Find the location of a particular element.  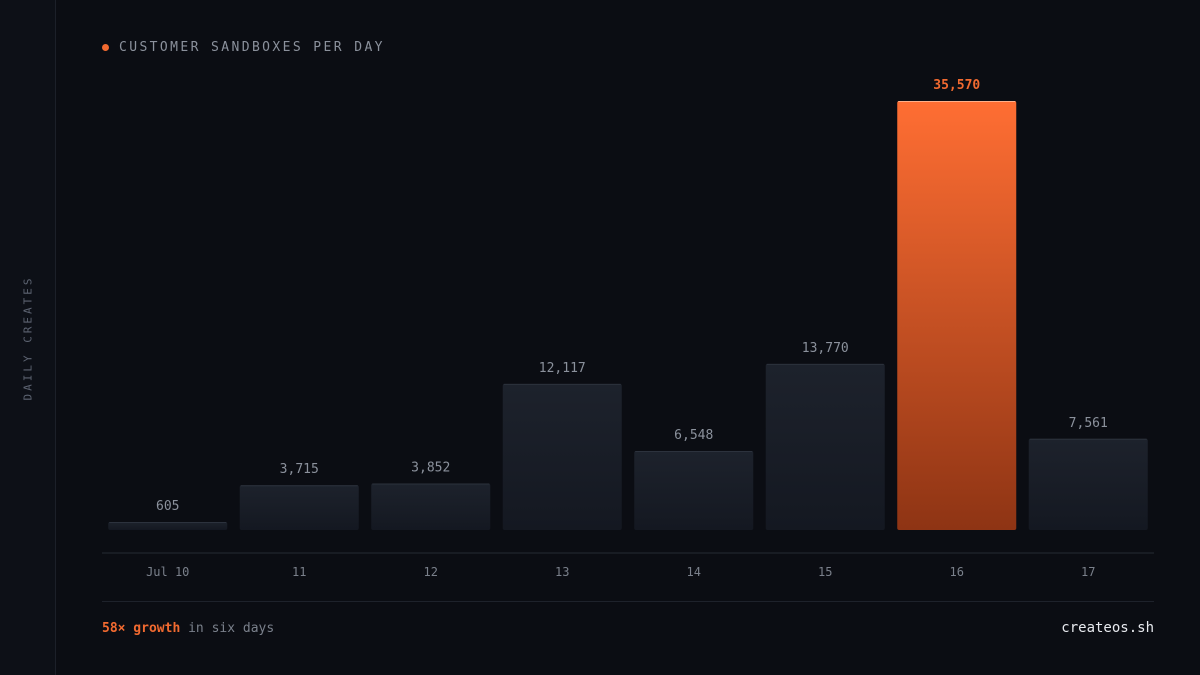

data-label: 6,548 is located at coordinates (693, 435).